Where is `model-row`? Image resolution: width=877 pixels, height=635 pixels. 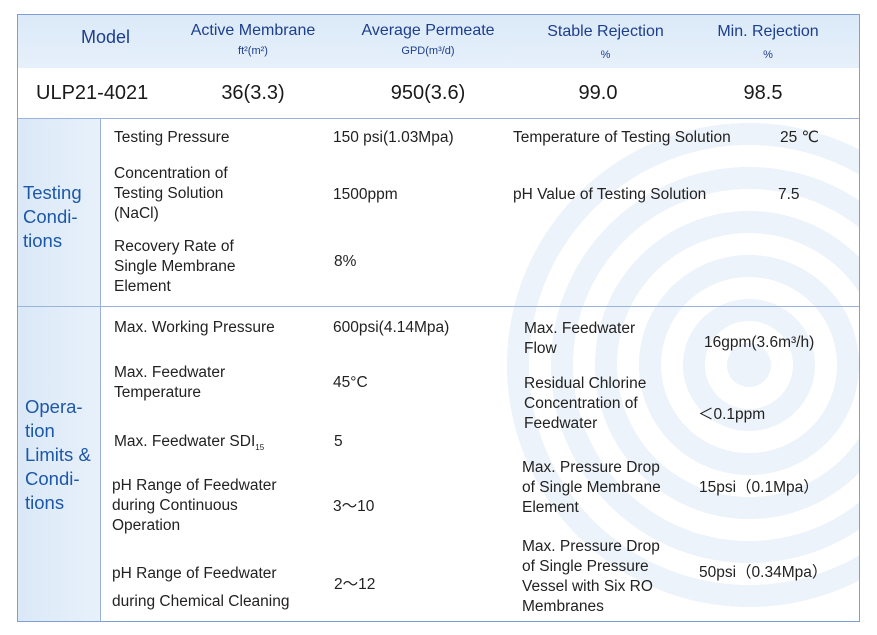 model-row is located at coordinates (438, 93).